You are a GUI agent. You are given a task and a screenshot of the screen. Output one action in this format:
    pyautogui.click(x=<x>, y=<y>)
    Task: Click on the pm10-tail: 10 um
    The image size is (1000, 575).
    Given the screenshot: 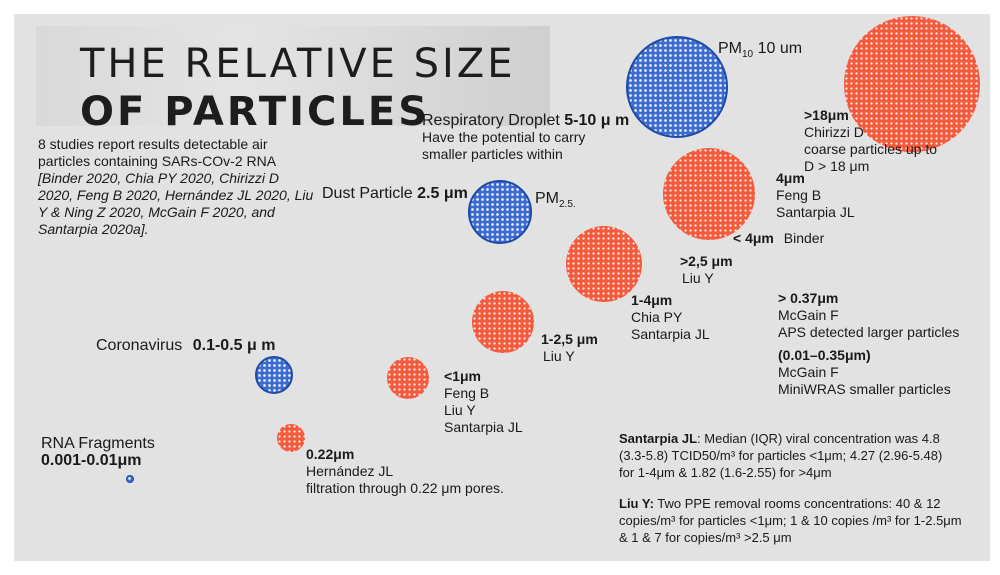 What is the action you would take?
    pyautogui.click(x=778, y=48)
    